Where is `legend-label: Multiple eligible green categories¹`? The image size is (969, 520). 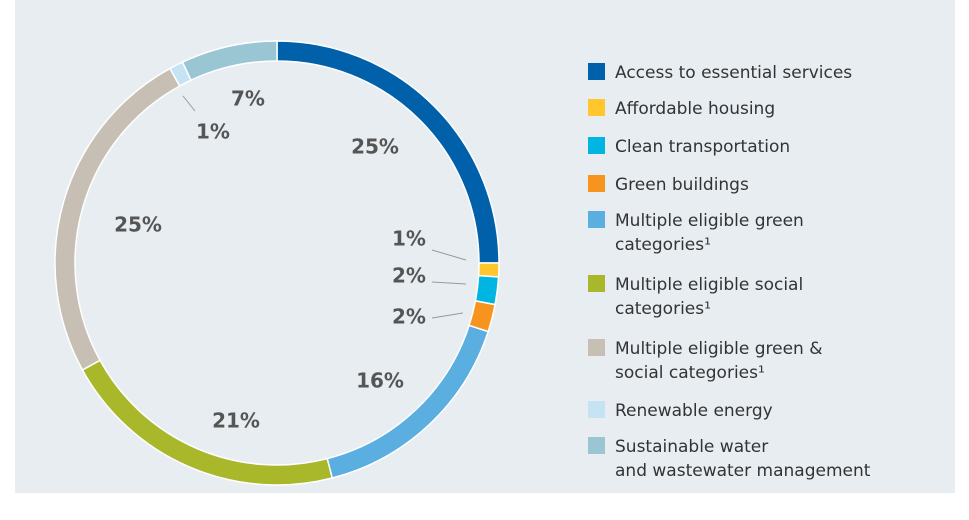 legend-label: Multiple eligible green categories¹ is located at coordinates (709, 233).